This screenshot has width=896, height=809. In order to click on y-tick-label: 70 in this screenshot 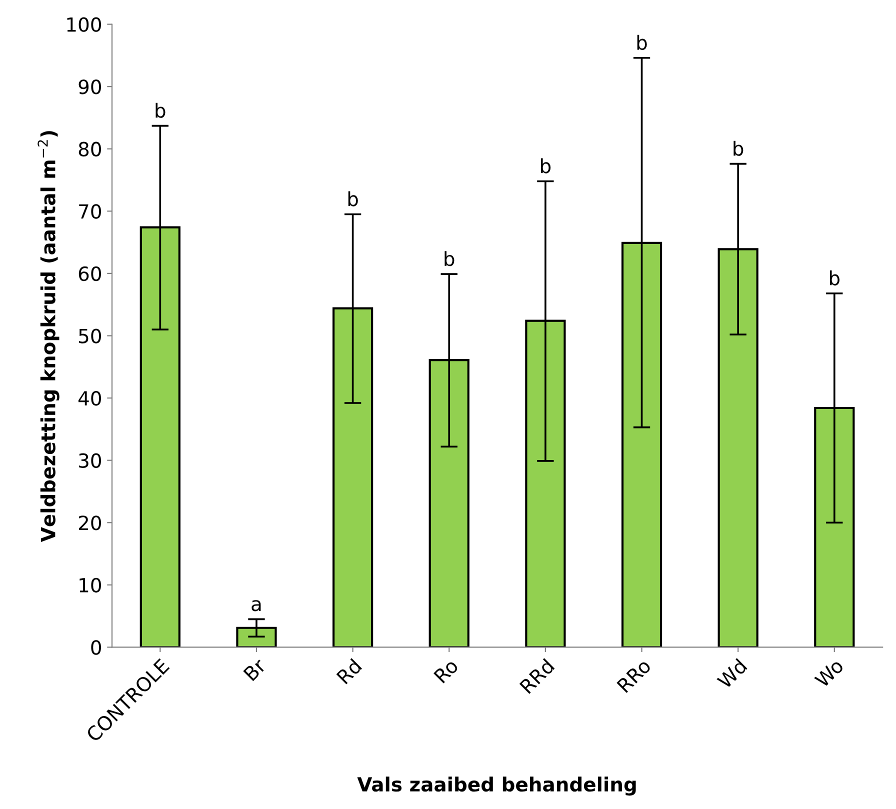, I will do `click(90, 211)`.